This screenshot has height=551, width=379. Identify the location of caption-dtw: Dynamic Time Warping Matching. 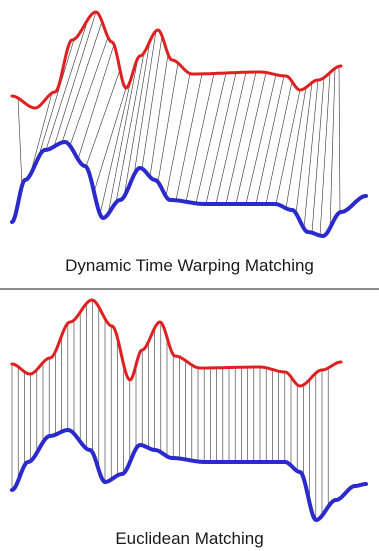
(189, 265).